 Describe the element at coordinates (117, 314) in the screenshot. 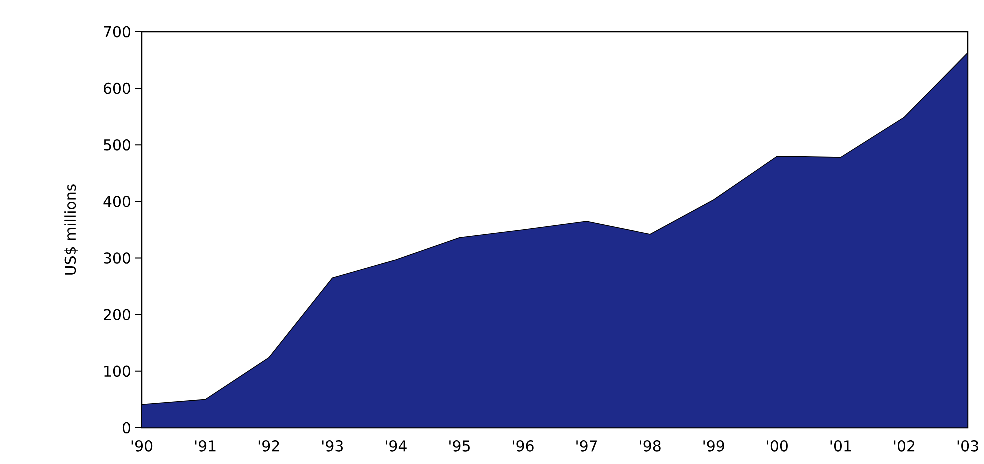

I see `y-tick-label: 200` at that location.